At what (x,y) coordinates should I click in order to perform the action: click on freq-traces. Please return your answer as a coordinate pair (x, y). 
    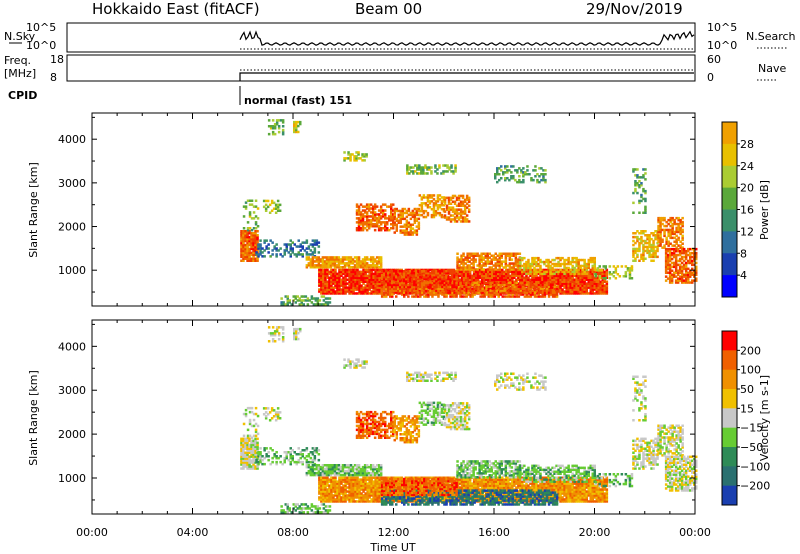
    Looking at the image, I should click on (466, 75).